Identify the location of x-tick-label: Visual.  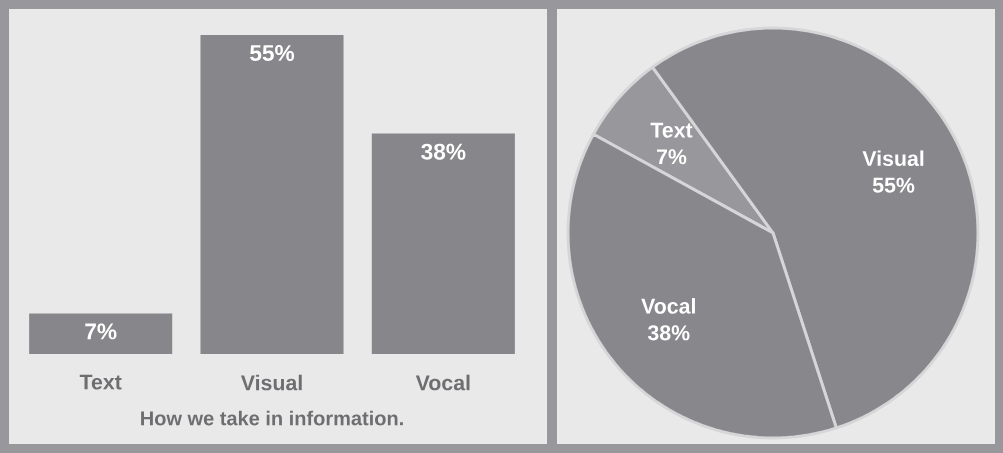
(271, 382).